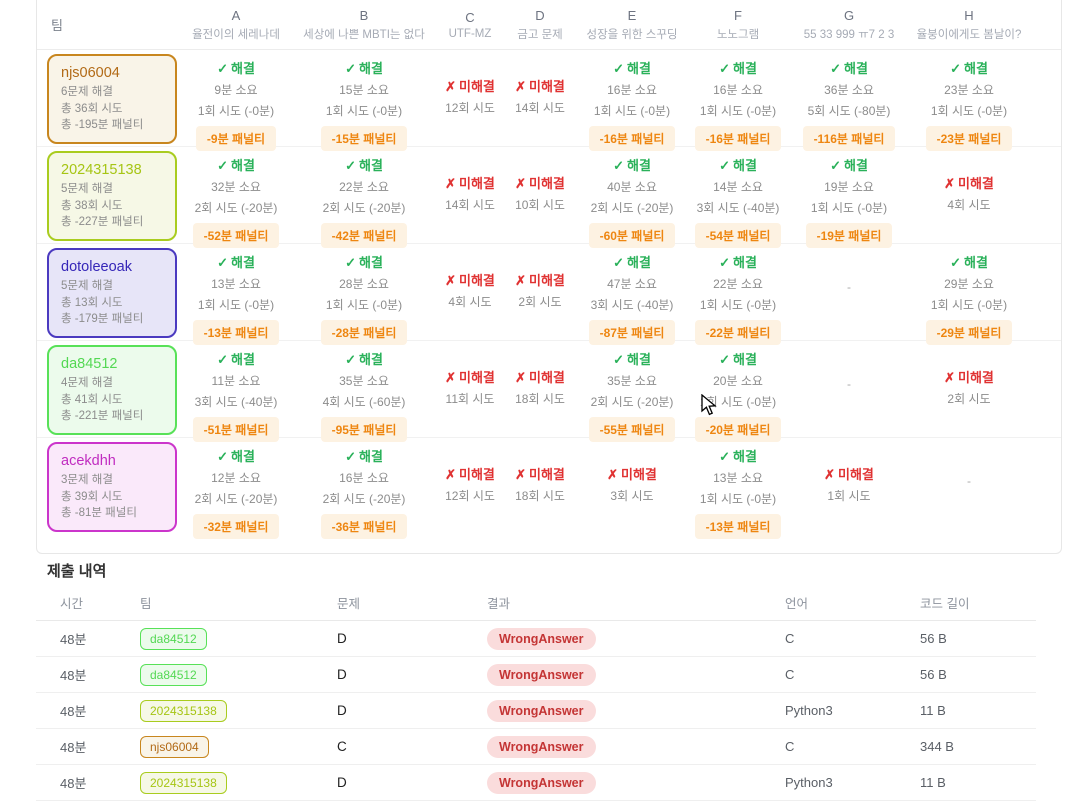  I want to click on problem-header-B: B 세상에 나쁜 MBTI는 없다, so click(364, 25).